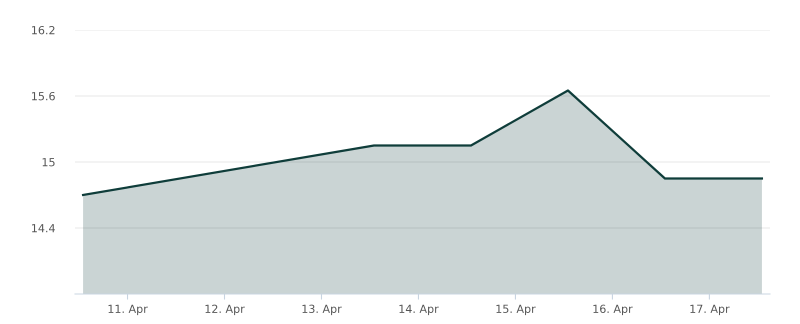  I want to click on y-tick-label: 14.4, so click(43, 228).